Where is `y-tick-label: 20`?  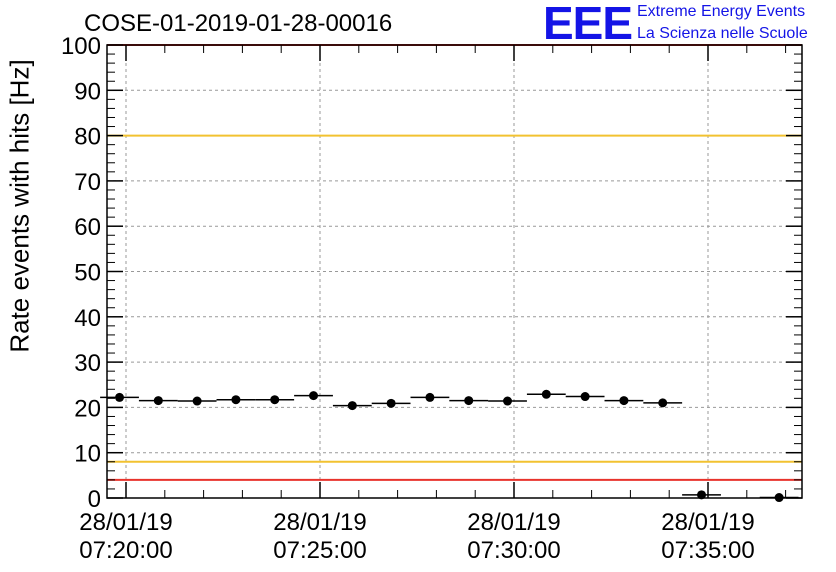 y-tick-label: 20 is located at coordinates (87, 408).